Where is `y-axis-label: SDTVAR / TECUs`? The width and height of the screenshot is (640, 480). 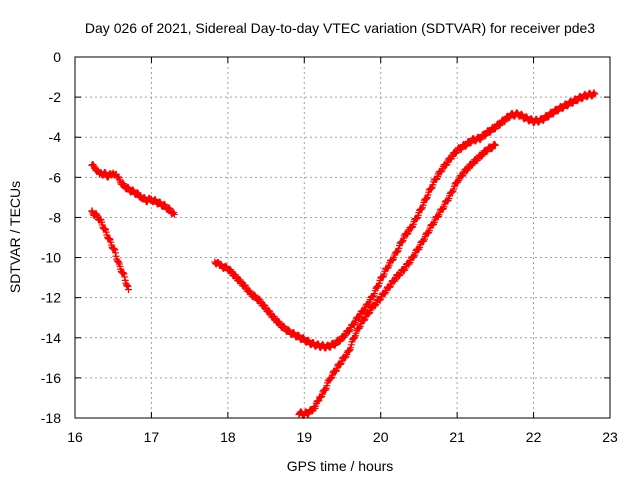
y-axis-label: SDTVAR / TECUs is located at coordinates (15, 237).